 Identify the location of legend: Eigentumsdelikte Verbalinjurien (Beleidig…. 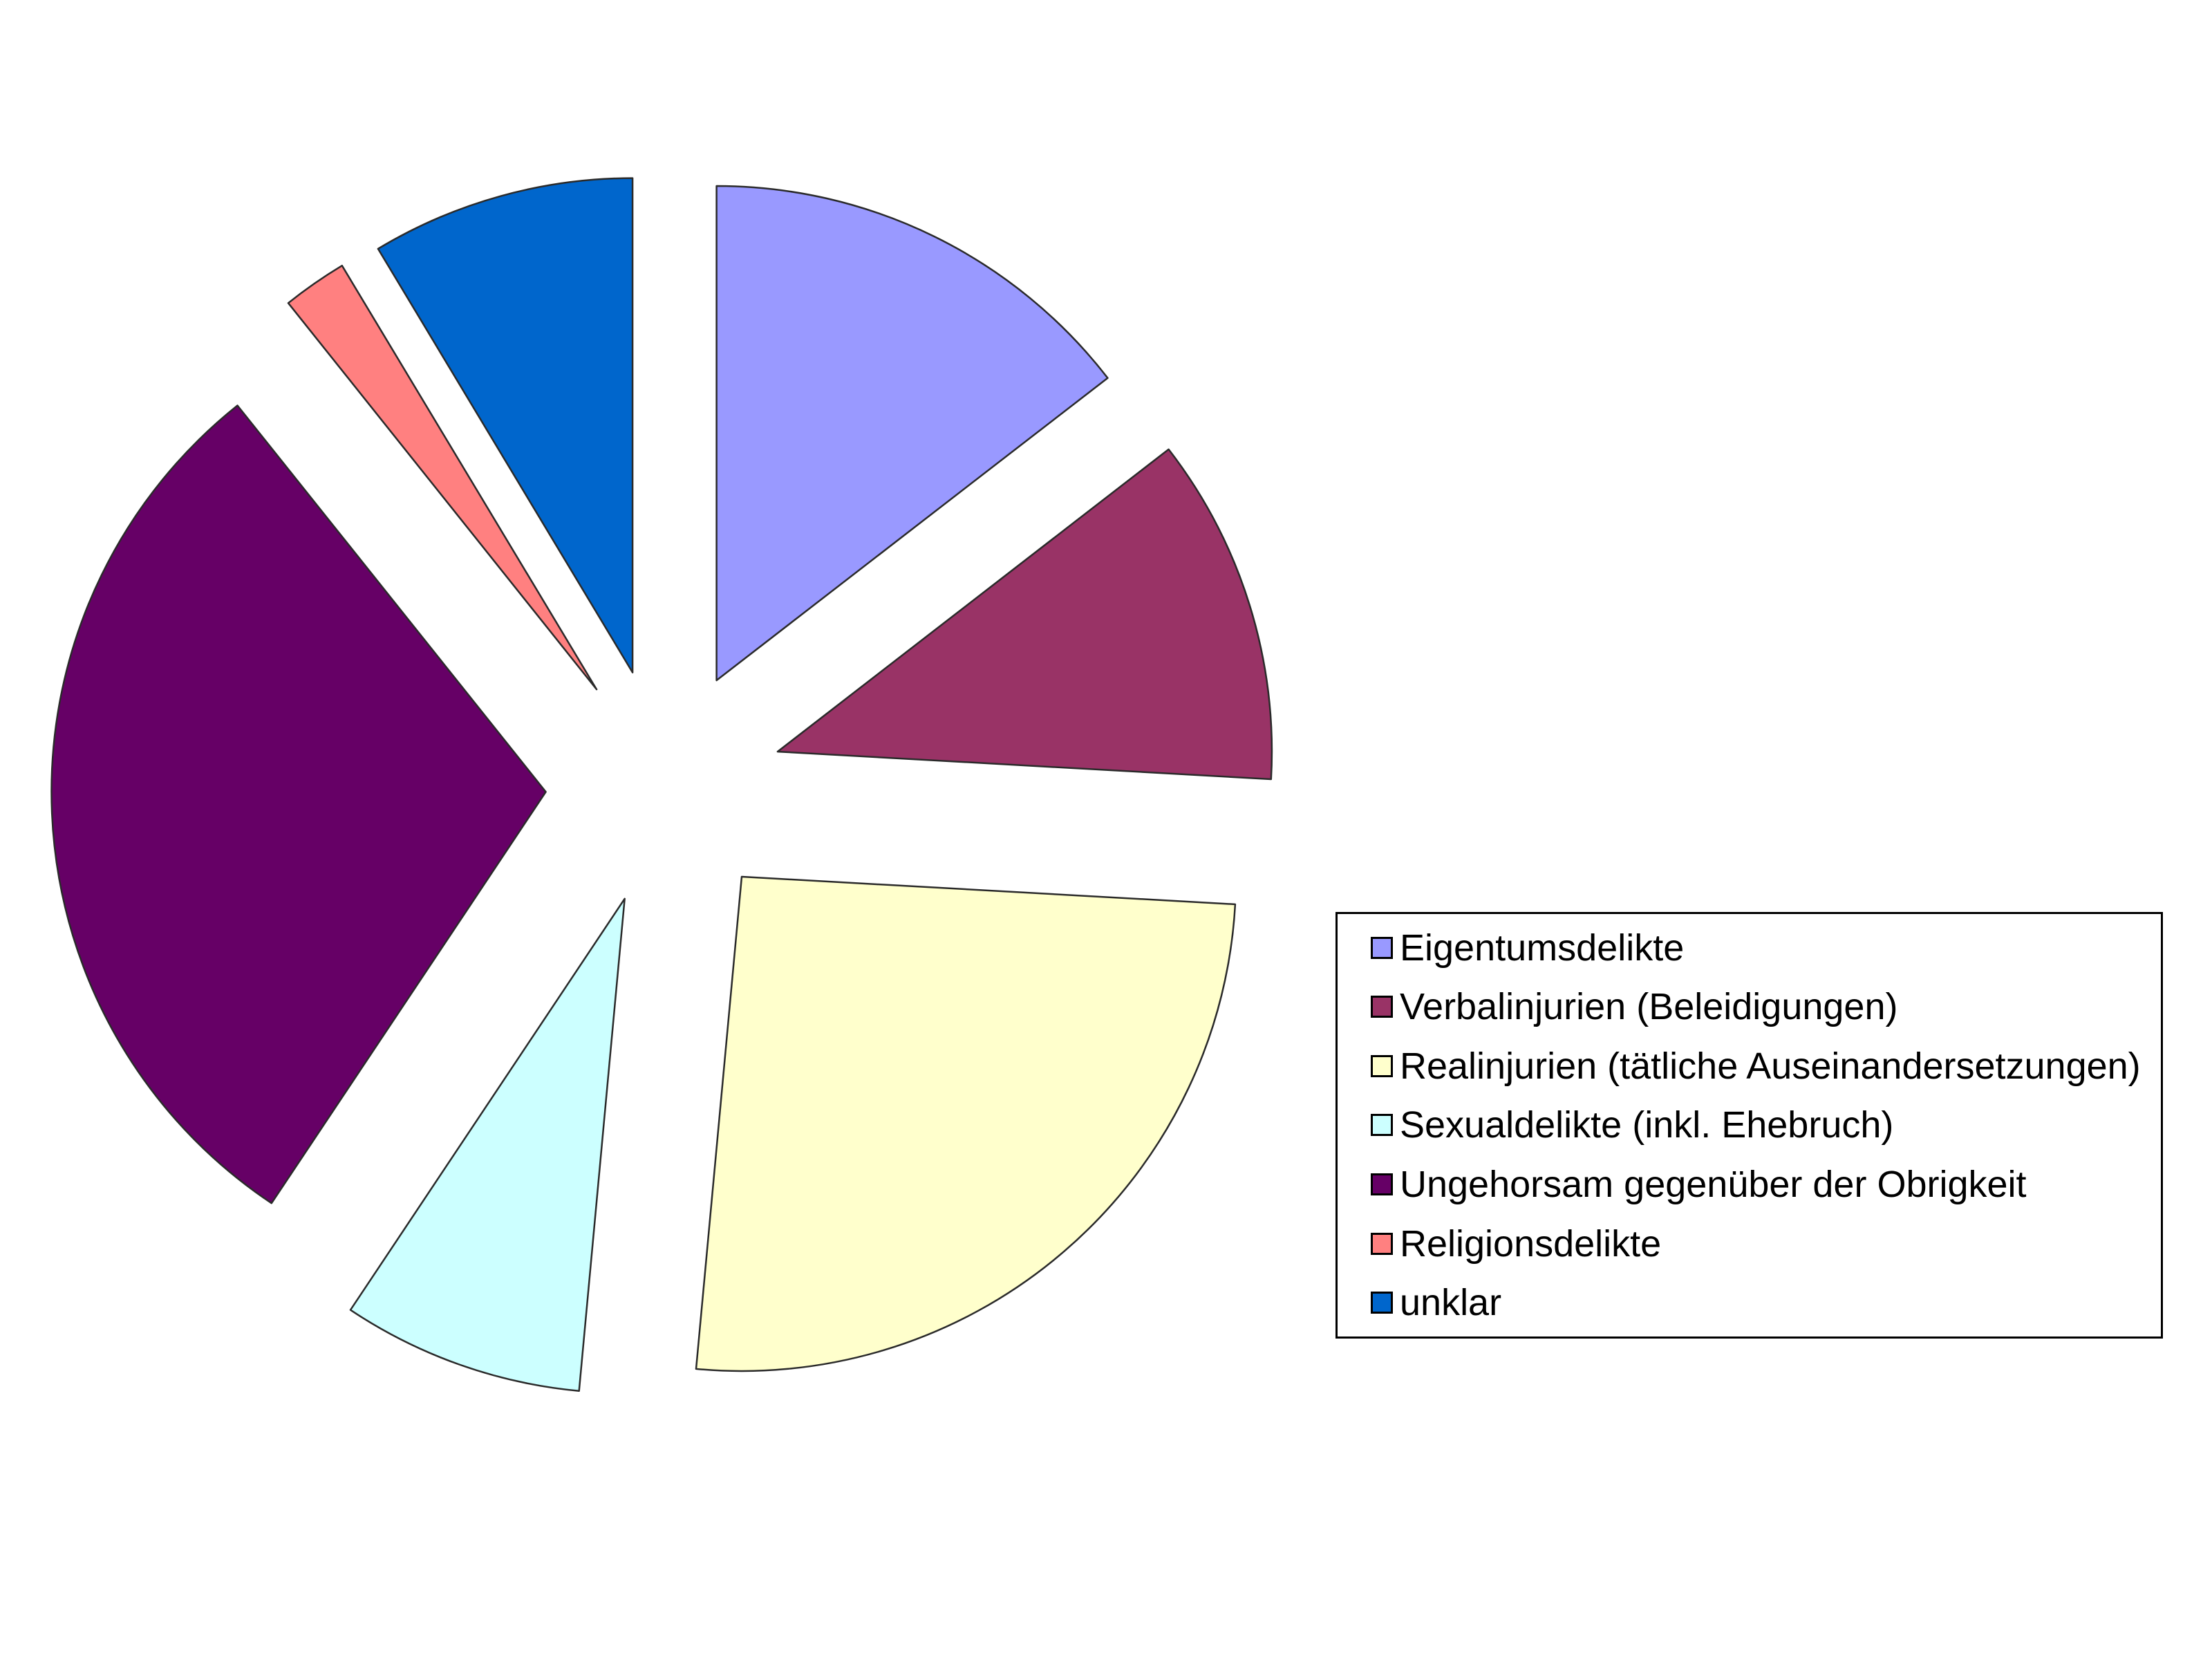
(1749, 1125).